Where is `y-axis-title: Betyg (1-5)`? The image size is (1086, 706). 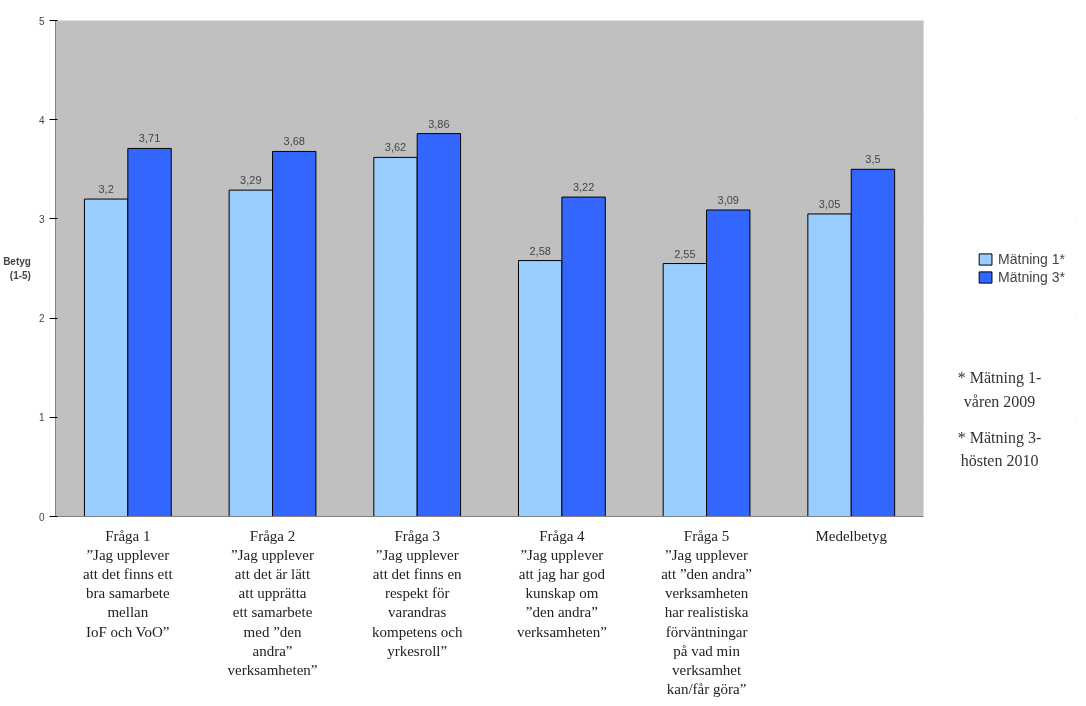 y-axis-title: Betyg (1-5) is located at coordinates (17, 268).